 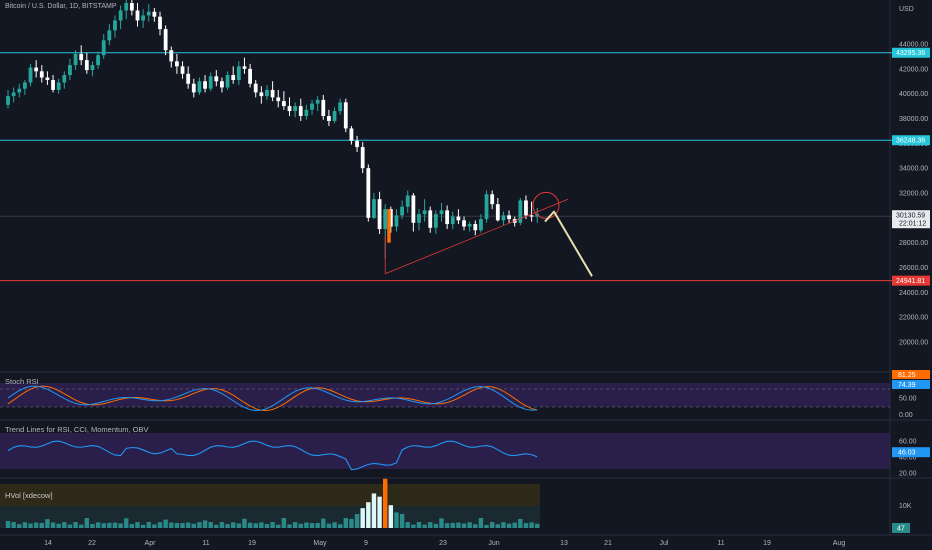 I want to click on time-tick-label: 23, so click(x=443, y=543).